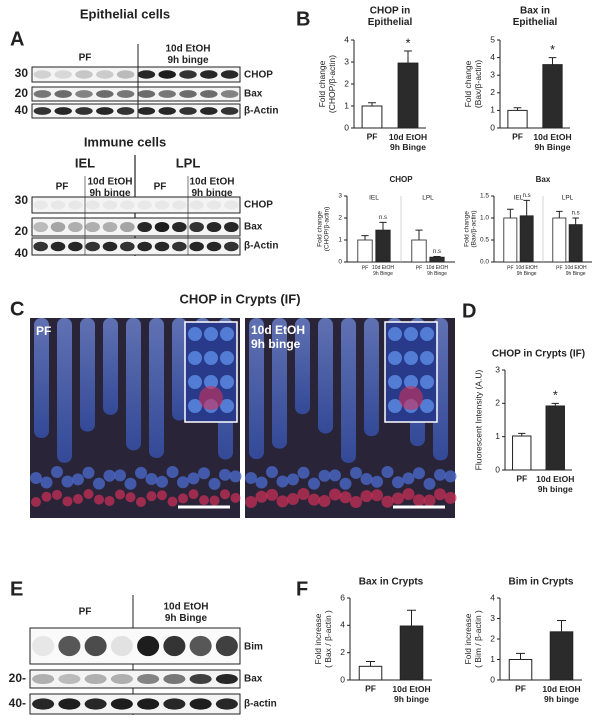  I want to click on mw-marker: 40-, so click(17, 703).